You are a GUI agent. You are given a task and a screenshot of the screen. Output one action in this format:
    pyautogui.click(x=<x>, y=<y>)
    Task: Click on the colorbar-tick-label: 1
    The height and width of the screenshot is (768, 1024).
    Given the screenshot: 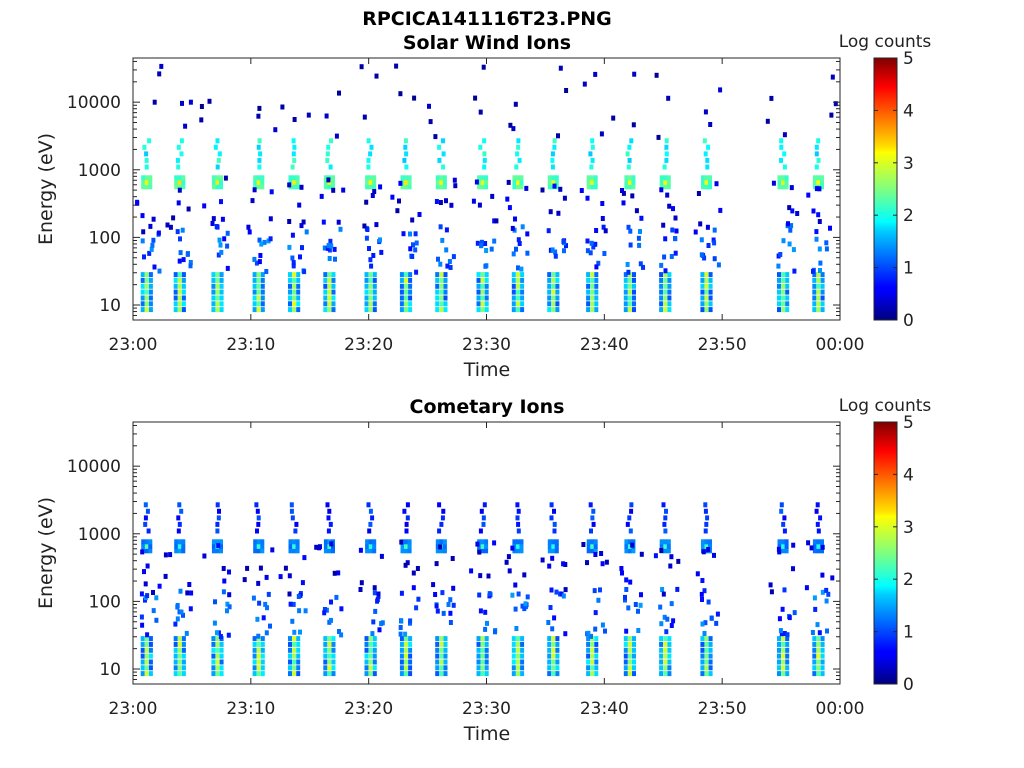 What is the action you would take?
    pyautogui.click(x=908, y=269)
    